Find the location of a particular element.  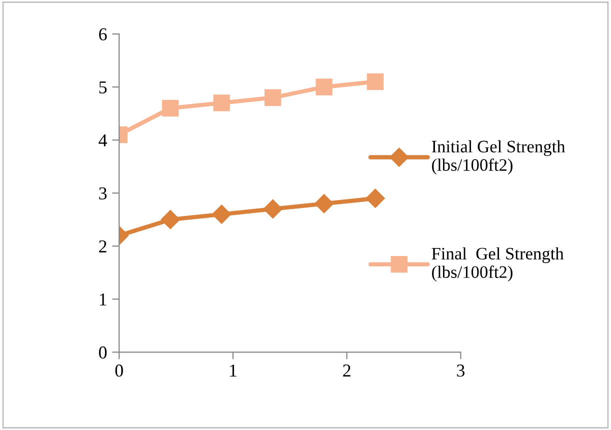

x-tick-label: 3 is located at coordinates (461, 370).